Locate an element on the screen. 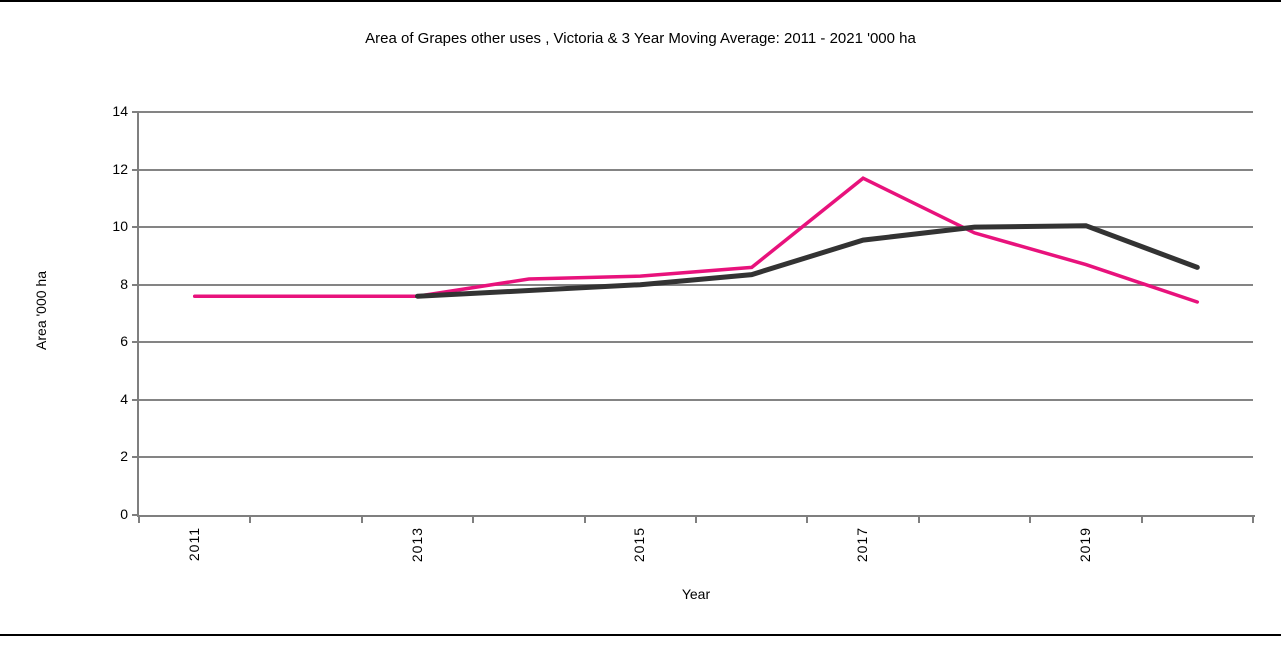 Image resolution: width=1281 pixels, height=650 pixels. y-tick-label: 2 is located at coordinates (124, 456).